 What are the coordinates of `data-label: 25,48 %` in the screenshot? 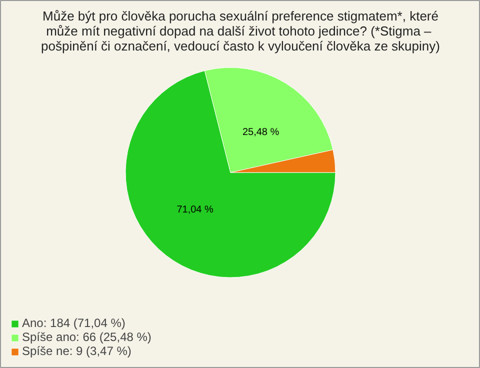 It's located at (261, 132).